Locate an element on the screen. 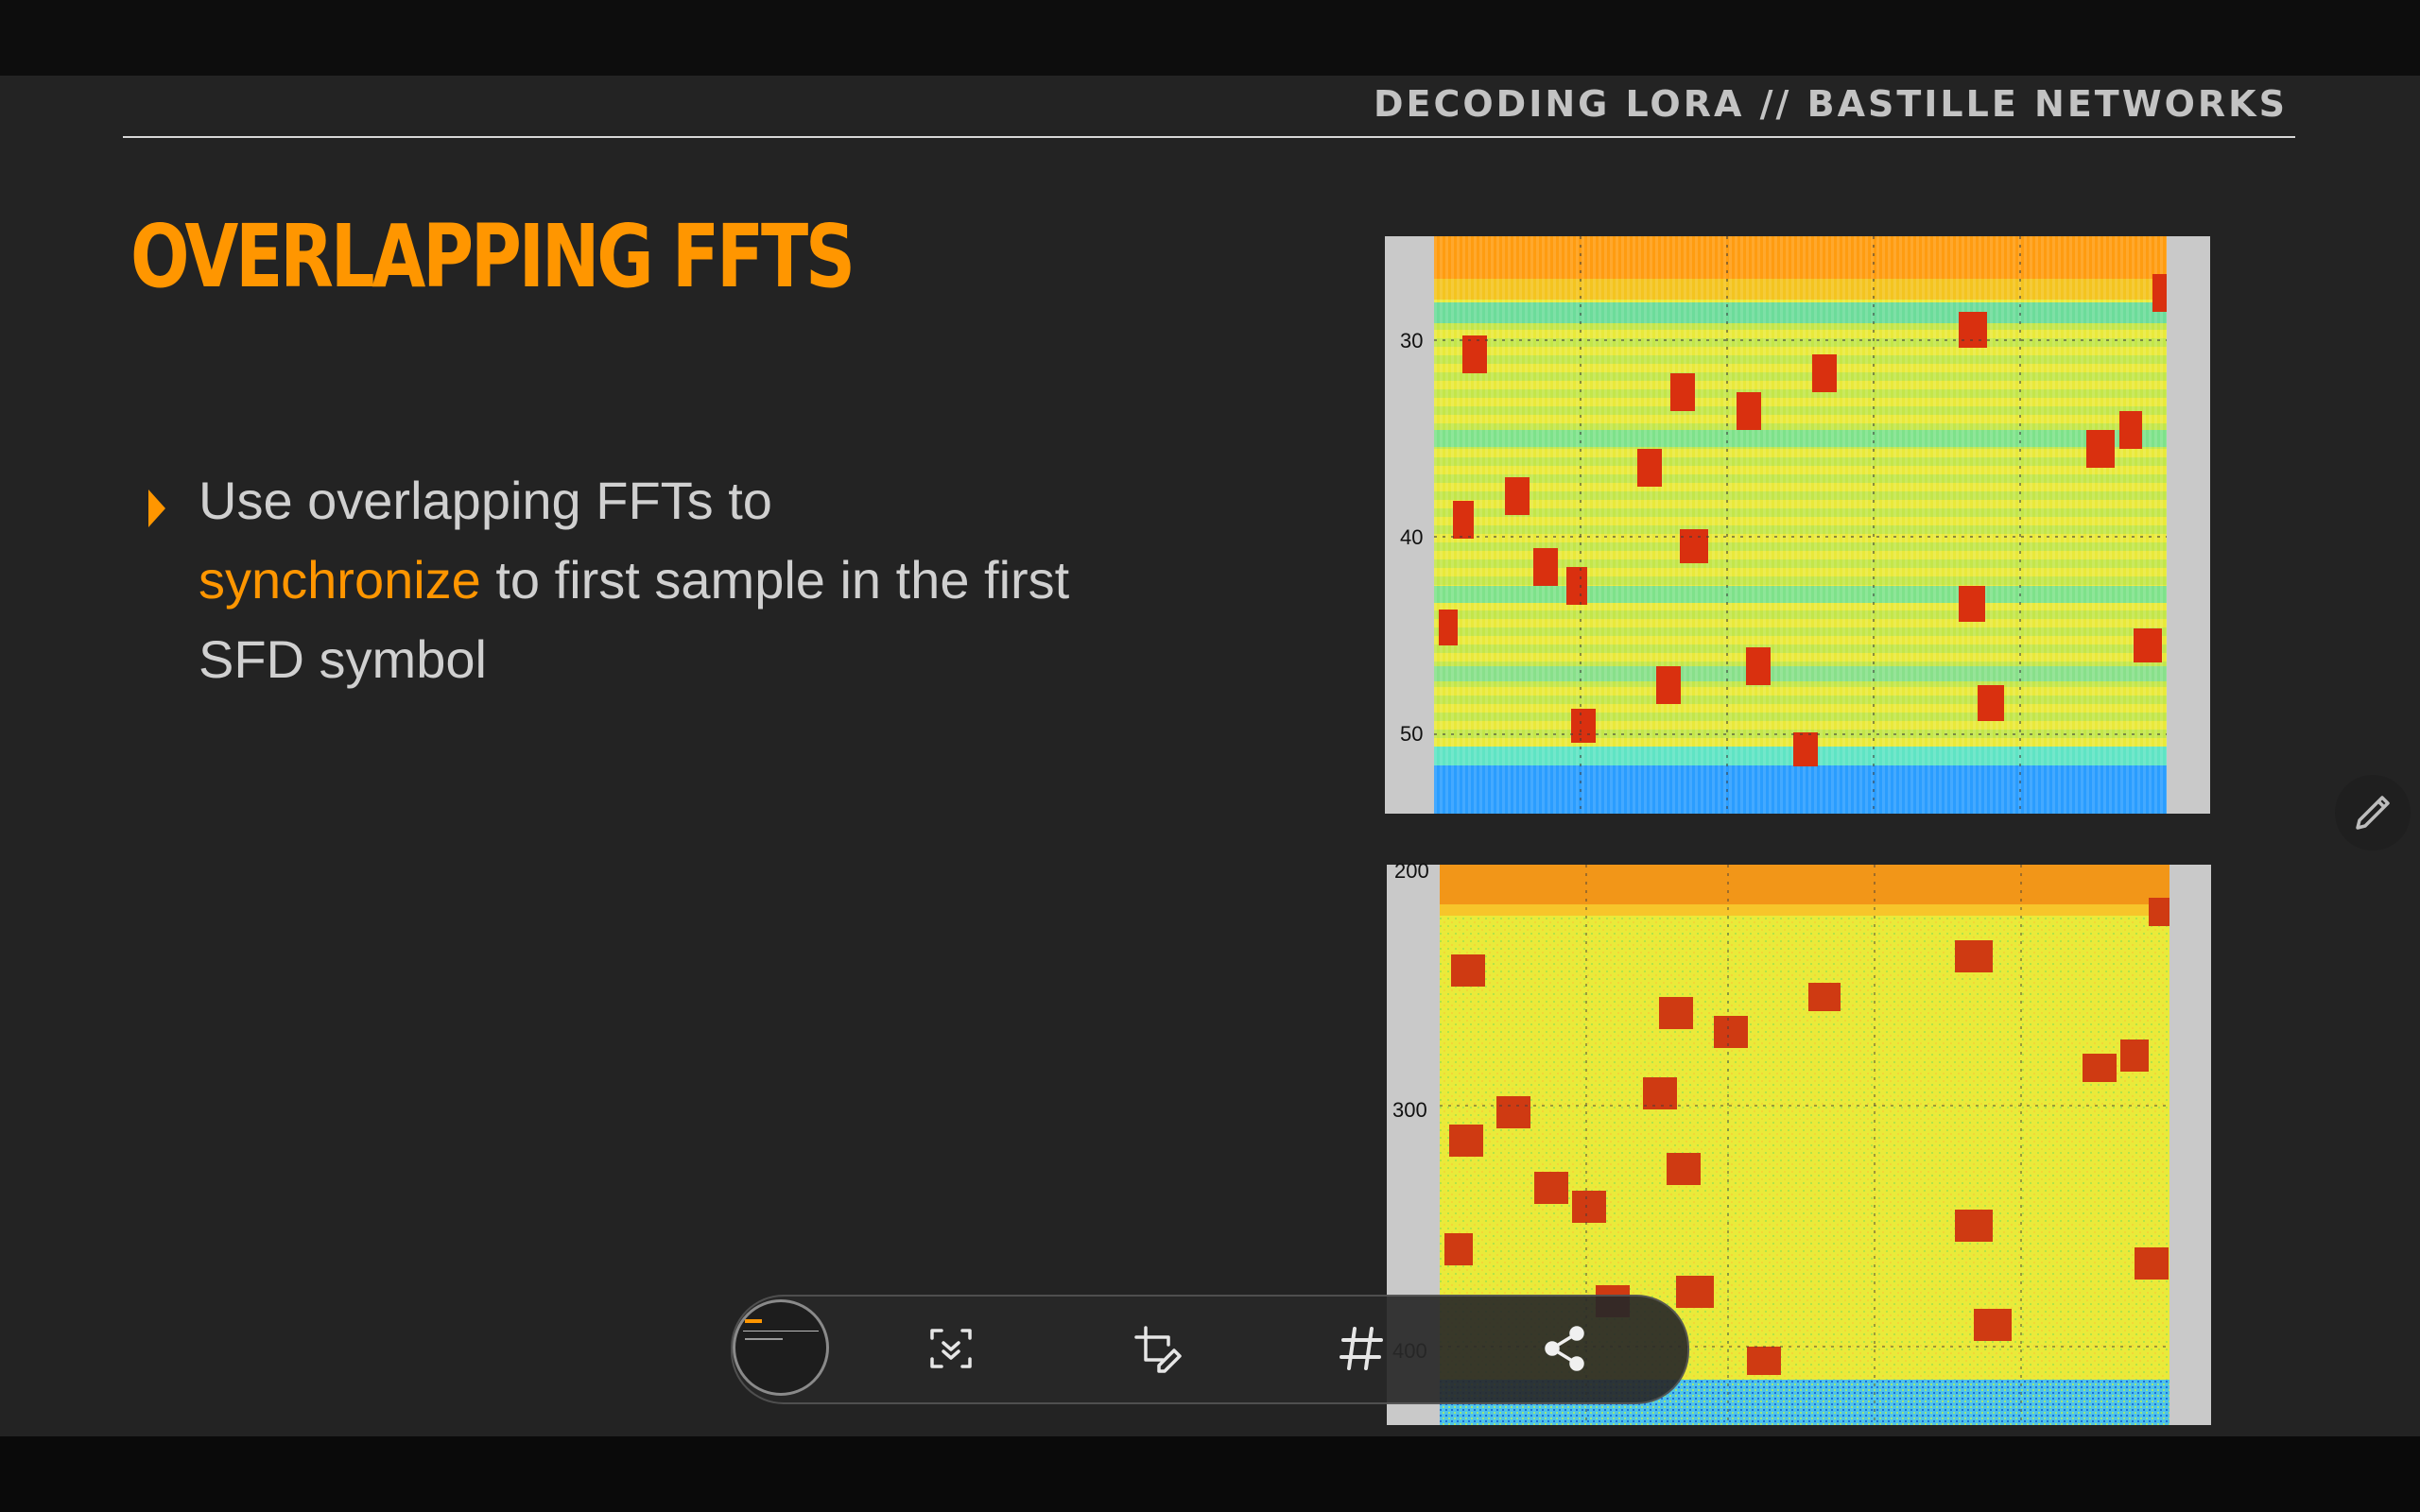  thumbnail-text-mark is located at coordinates (764, 1339).